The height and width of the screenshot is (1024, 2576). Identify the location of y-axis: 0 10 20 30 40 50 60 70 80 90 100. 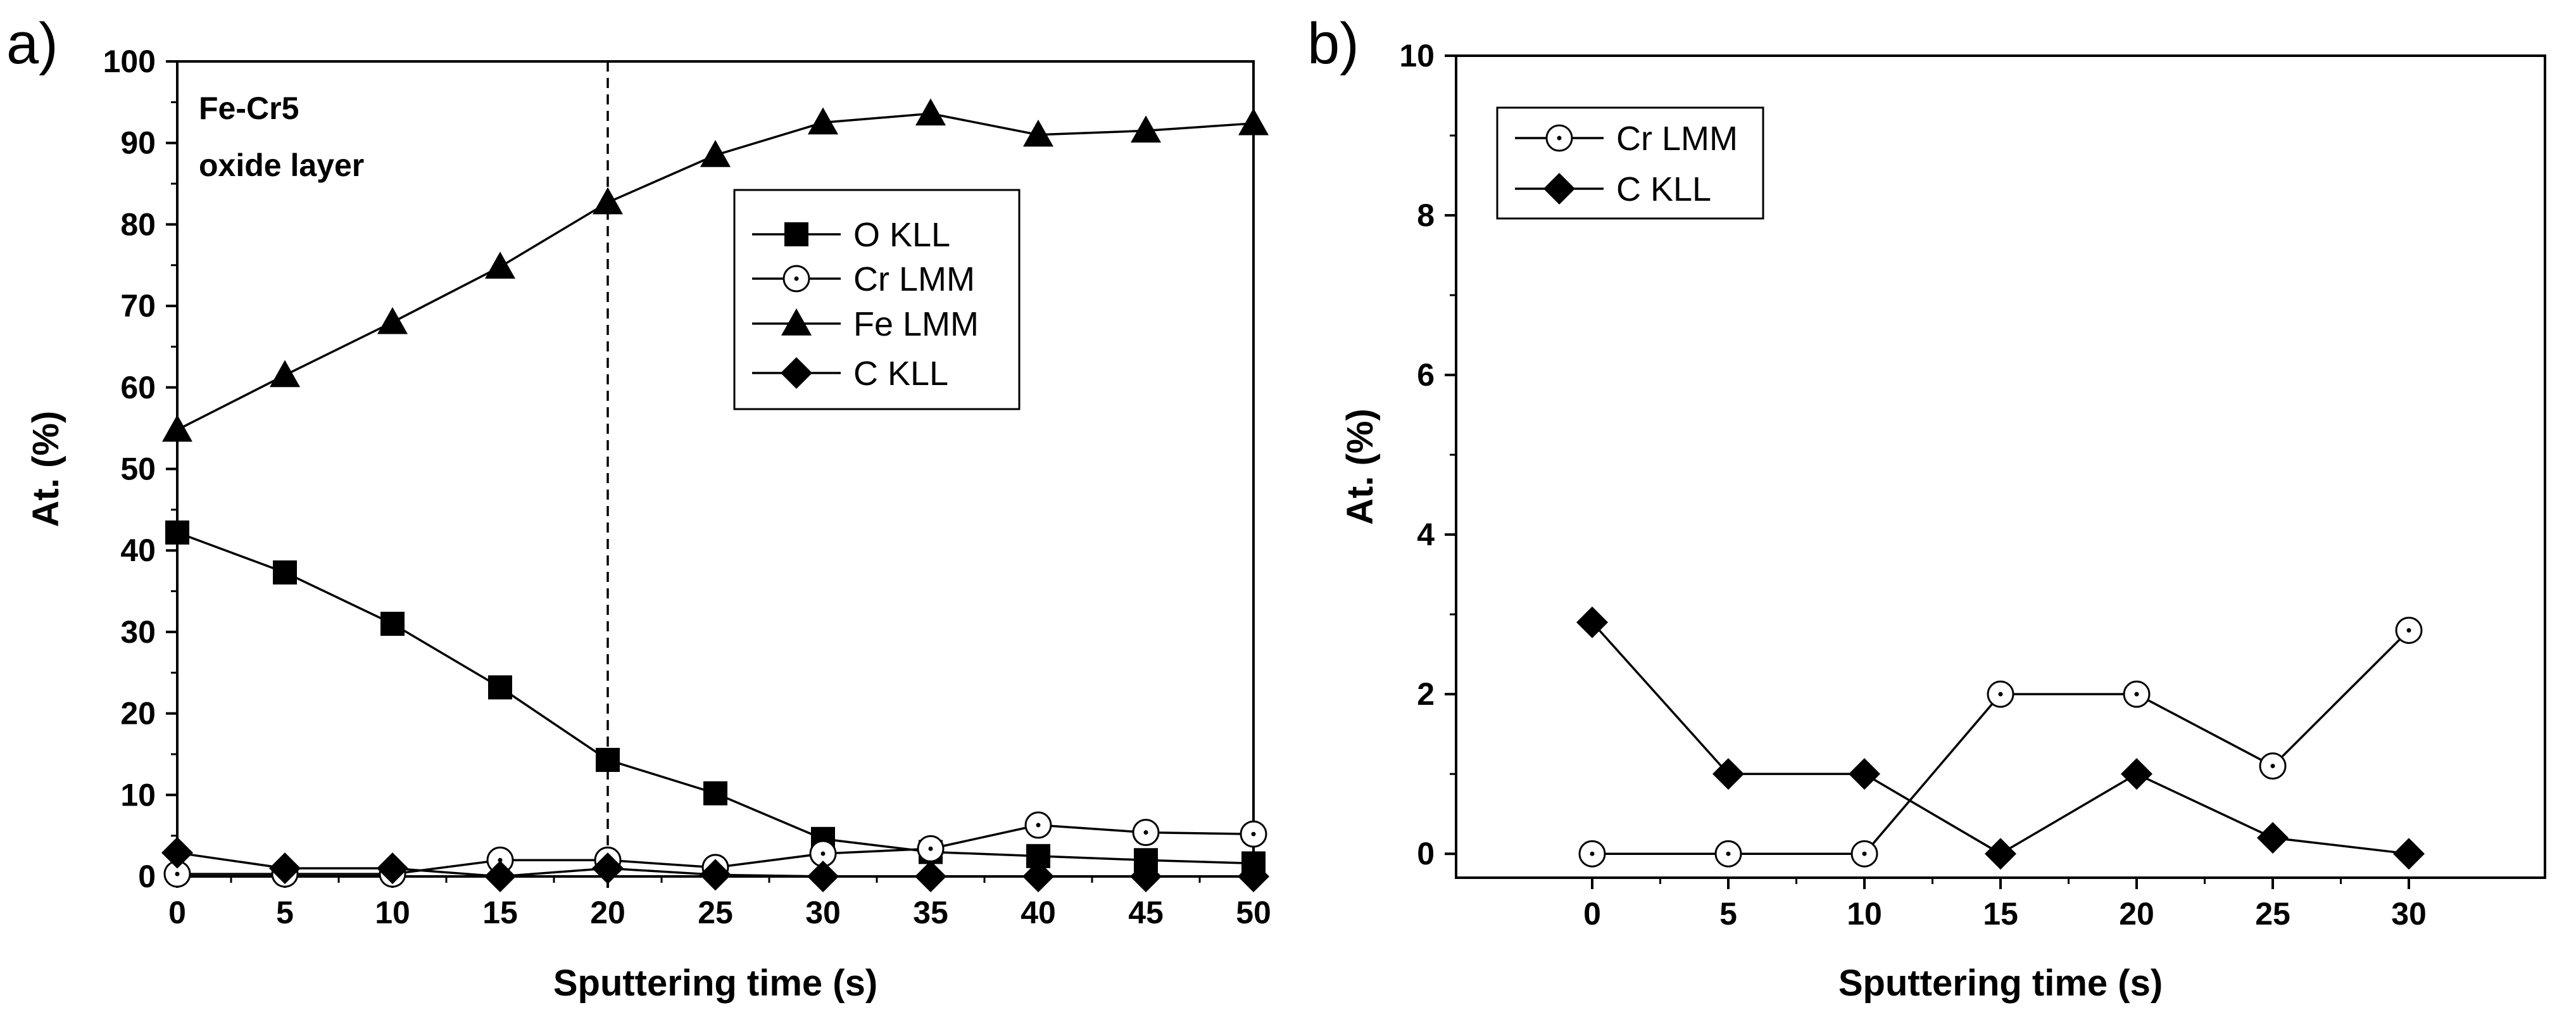
(140, 469).